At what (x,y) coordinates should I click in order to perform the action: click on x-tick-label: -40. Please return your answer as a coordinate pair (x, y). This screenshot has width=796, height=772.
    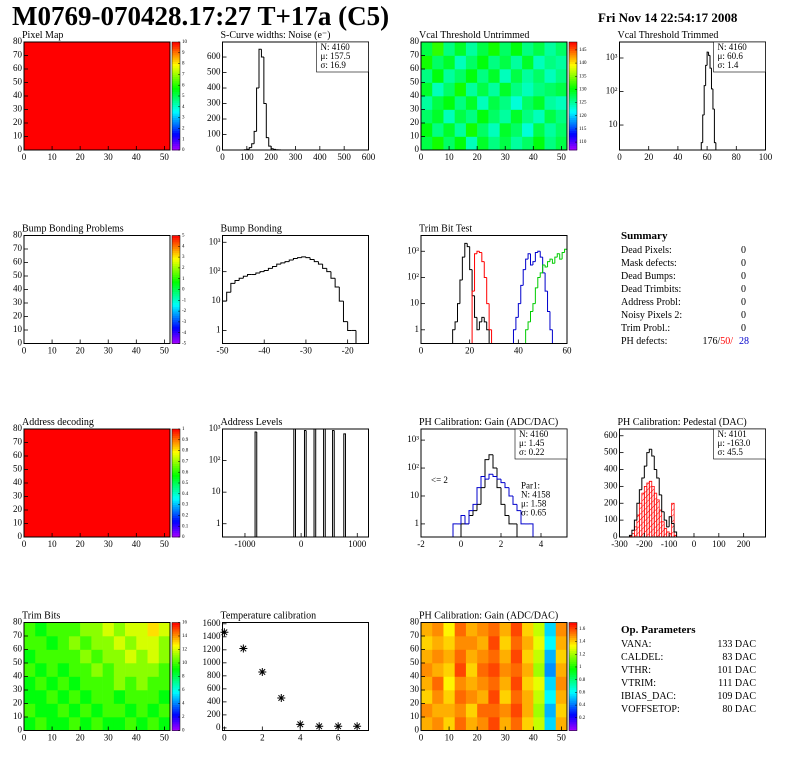
    Looking at the image, I should click on (264, 351).